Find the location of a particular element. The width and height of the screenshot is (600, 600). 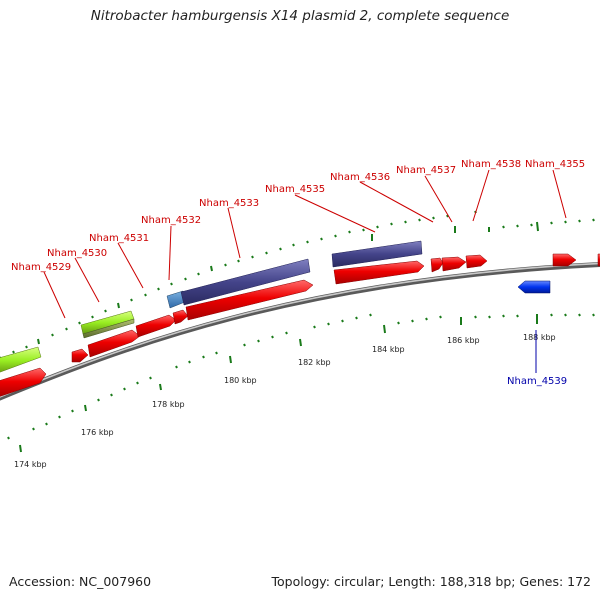

scale-label: 176 kbp is located at coordinates (97, 432).